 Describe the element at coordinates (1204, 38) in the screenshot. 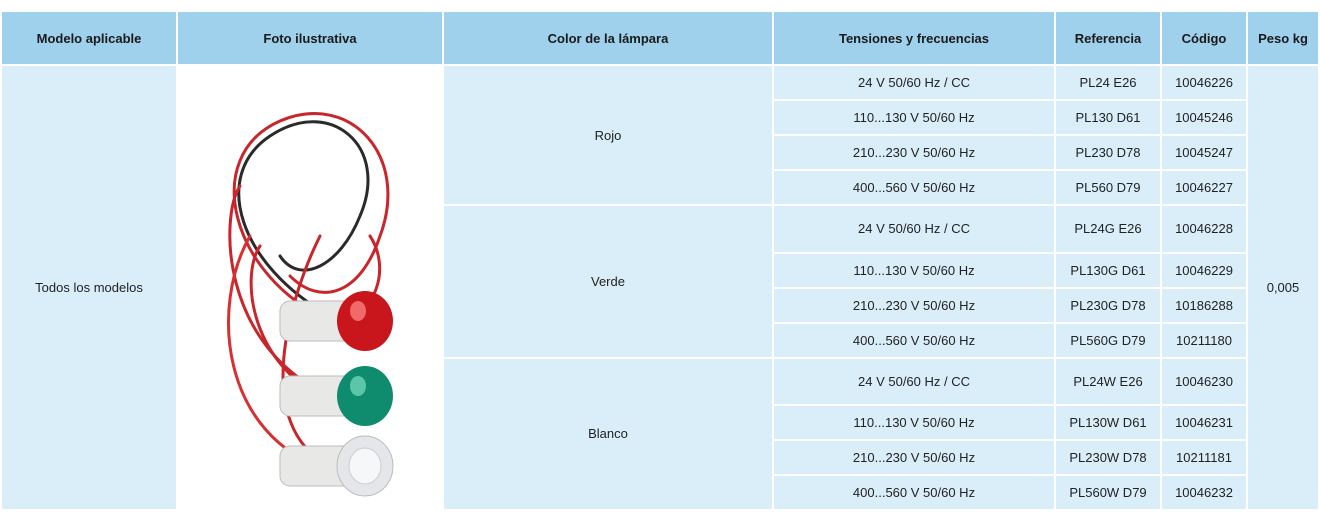

I see `header-cell: Código` at that location.